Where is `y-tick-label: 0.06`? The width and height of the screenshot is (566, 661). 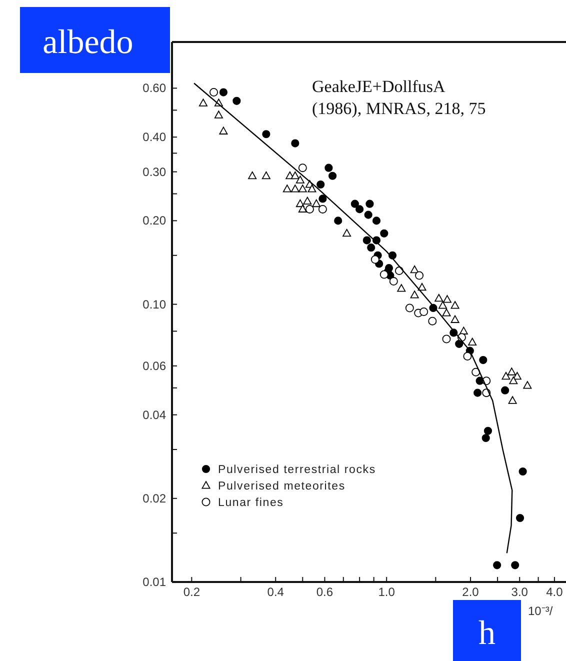 y-tick-label: 0.06 is located at coordinates (154, 365).